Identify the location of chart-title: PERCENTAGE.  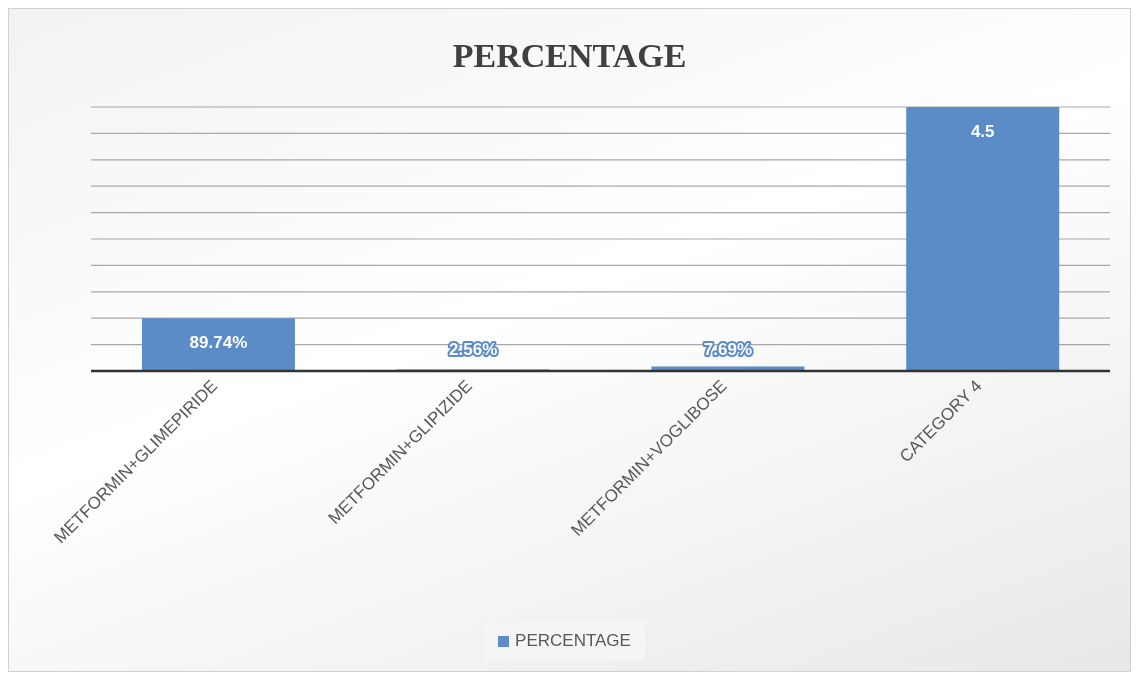
(569, 56).